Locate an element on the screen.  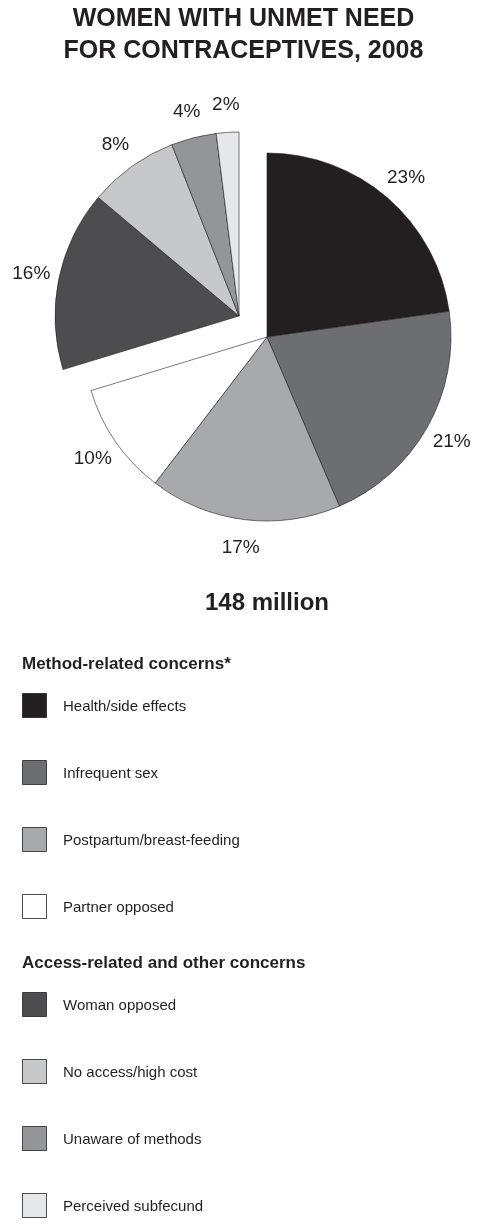
data-label: 21% is located at coordinates (451, 441).